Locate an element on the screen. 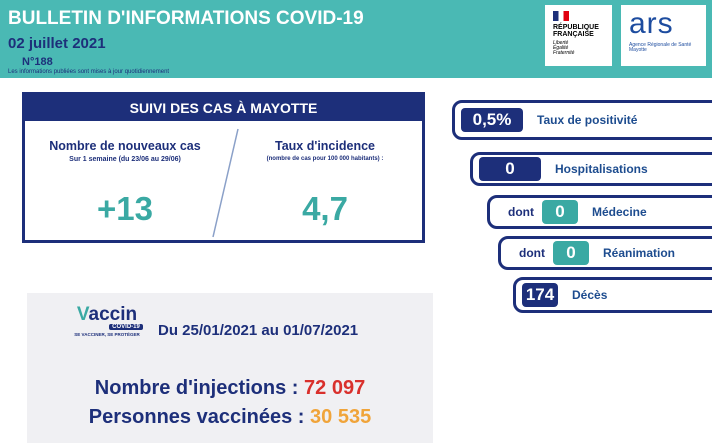 Image resolution: width=712 pixels, height=443 pixels. injections: Nombre d'injections : 72 097 is located at coordinates (230, 388).